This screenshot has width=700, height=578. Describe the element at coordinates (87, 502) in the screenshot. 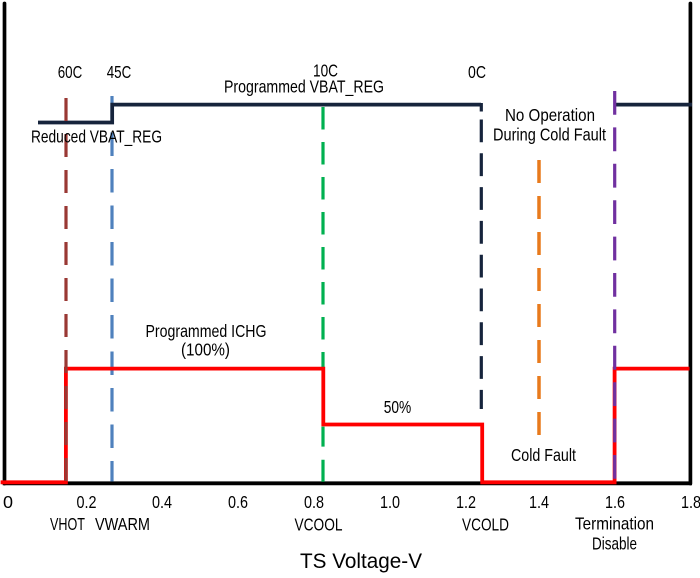

I see `svg-text: 0.2` at that location.